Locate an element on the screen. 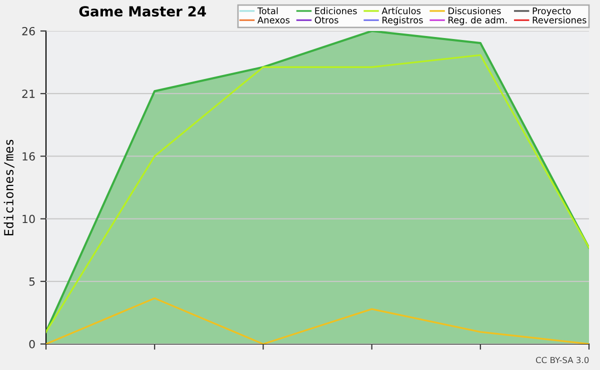  y-tick-label: 0 is located at coordinates (32, 344).